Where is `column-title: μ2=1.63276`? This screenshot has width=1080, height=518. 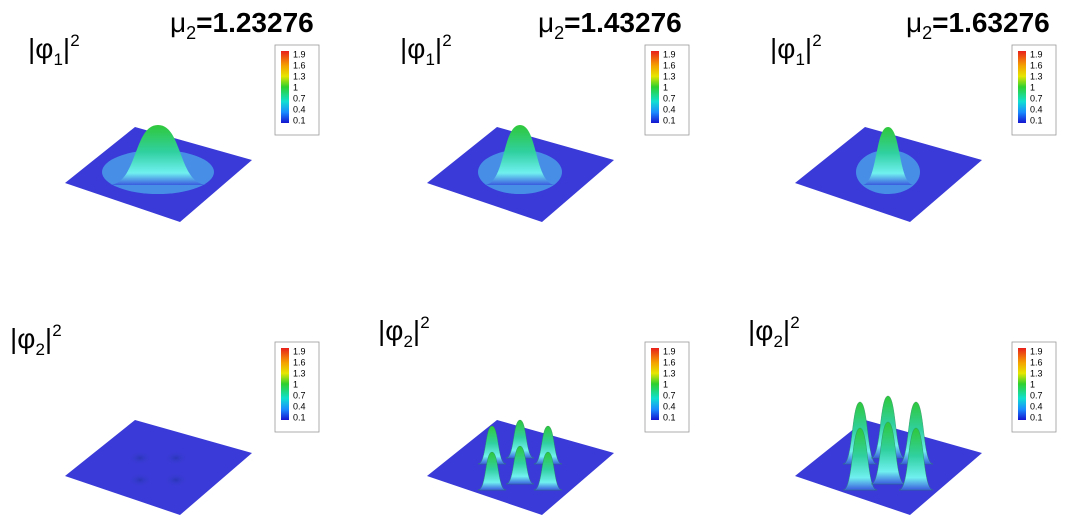
column-title: μ2=1.63276 is located at coordinates (978, 25).